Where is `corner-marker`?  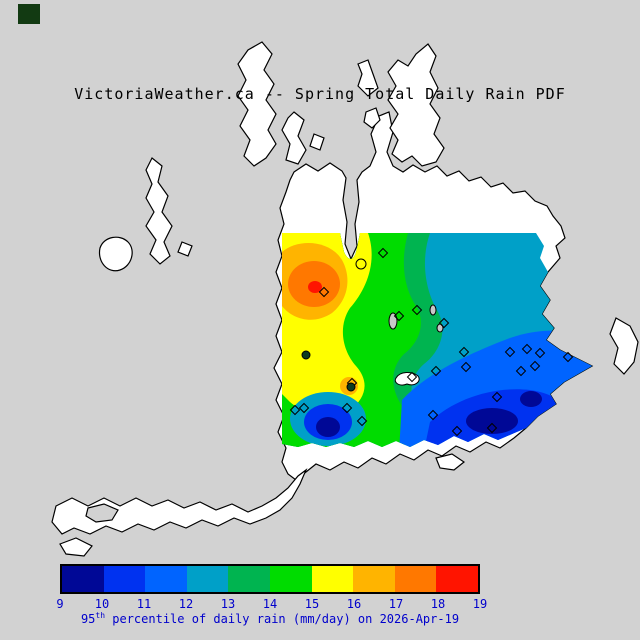 corner-marker is located at coordinates (29, 14).